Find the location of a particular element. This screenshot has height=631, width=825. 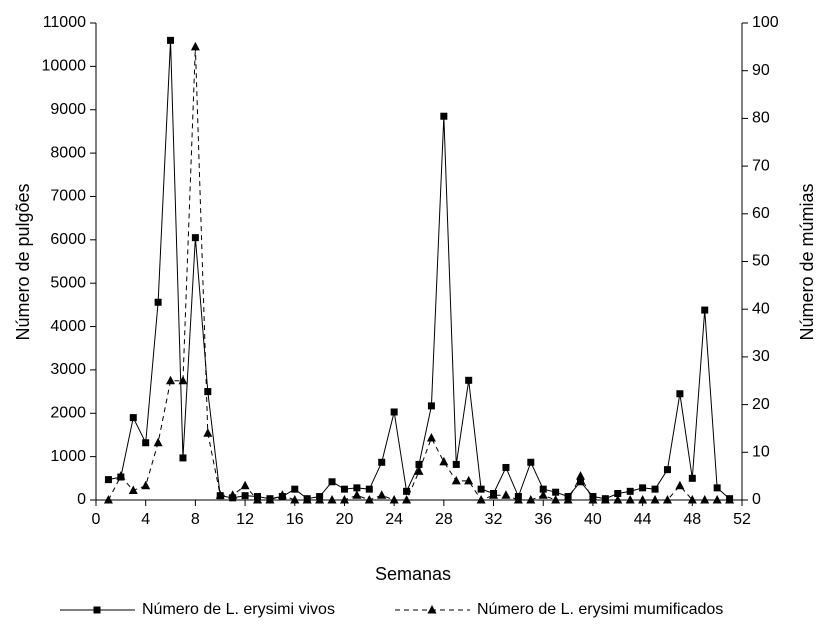

x-tick-label: 40 is located at coordinates (593, 519).